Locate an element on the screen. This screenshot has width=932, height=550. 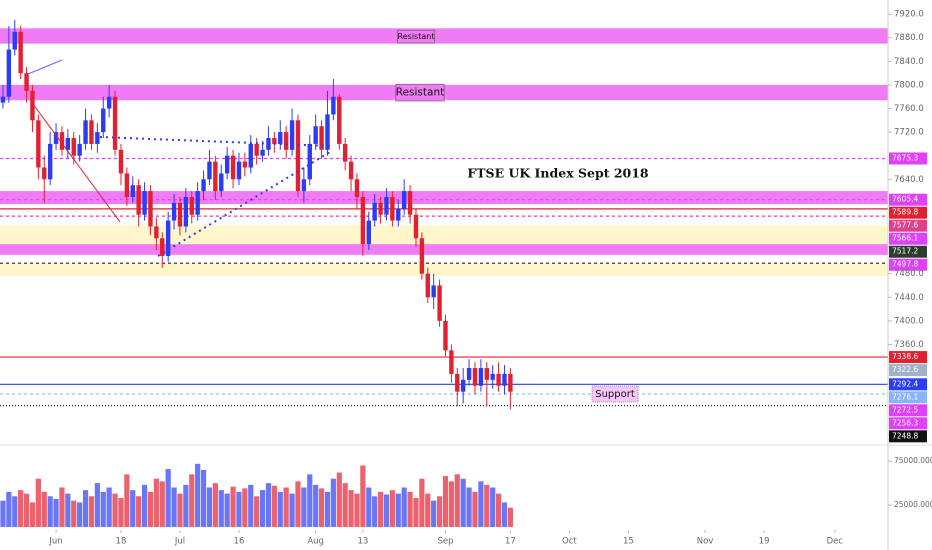
x-tick-label: Dec is located at coordinates (835, 542).